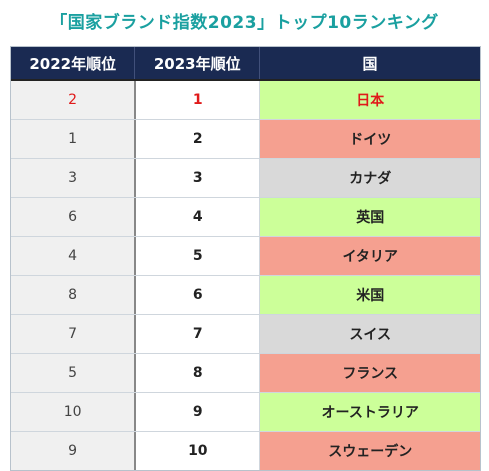 Image resolution: width=489 pixels, height=471 pixels. What do you see at coordinates (198, 178) in the screenshot?
I see `rank-2023-cell: 3` at bounding box center [198, 178].